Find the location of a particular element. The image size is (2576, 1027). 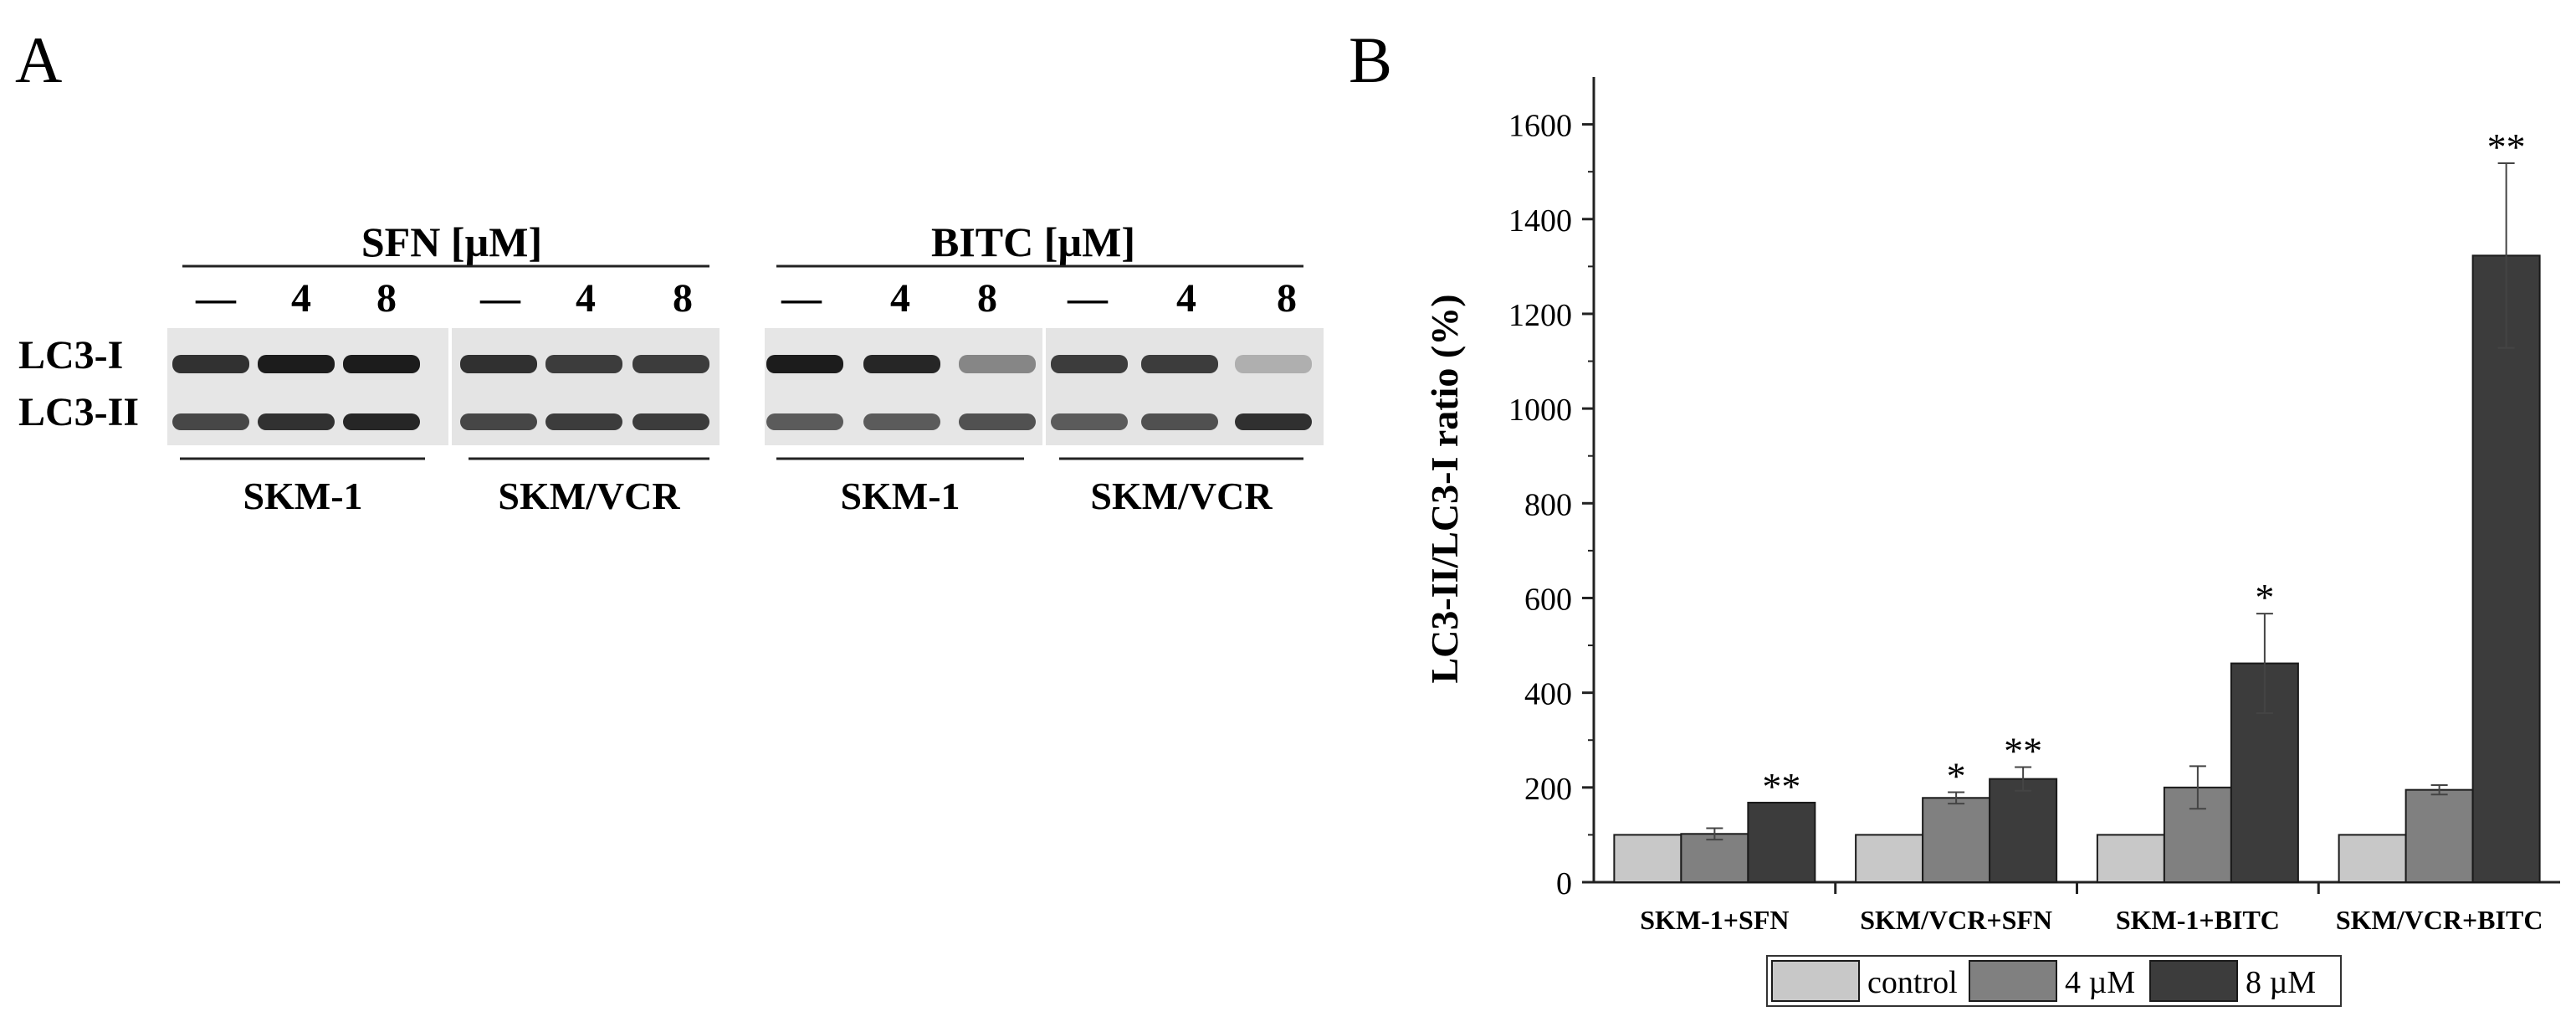

x-category-label: SKM-1+BITC is located at coordinates (2198, 920).